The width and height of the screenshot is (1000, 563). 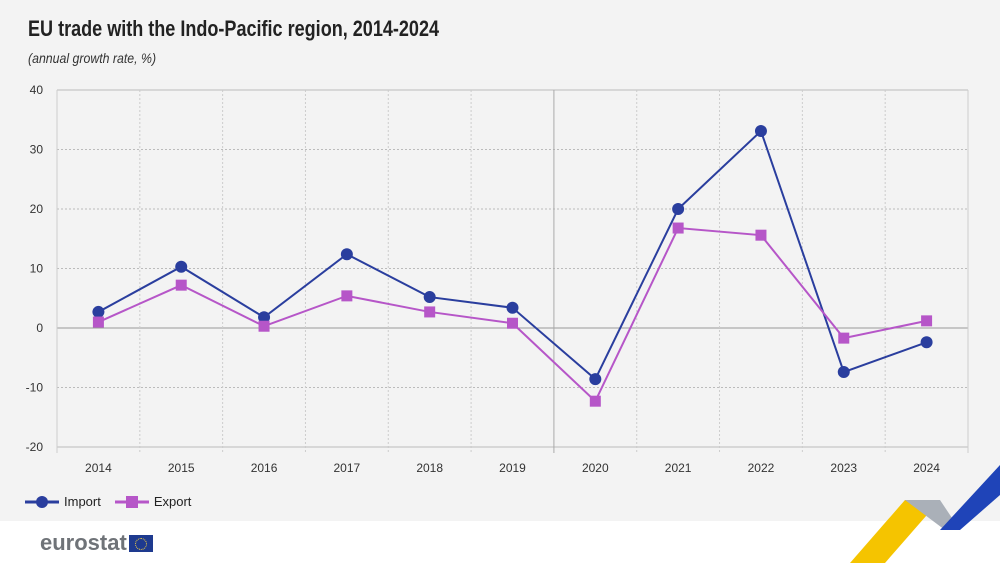 What do you see at coordinates (37, 150) in the screenshot?
I see `y-tick-label: 30` at bounding box center [37, 150].